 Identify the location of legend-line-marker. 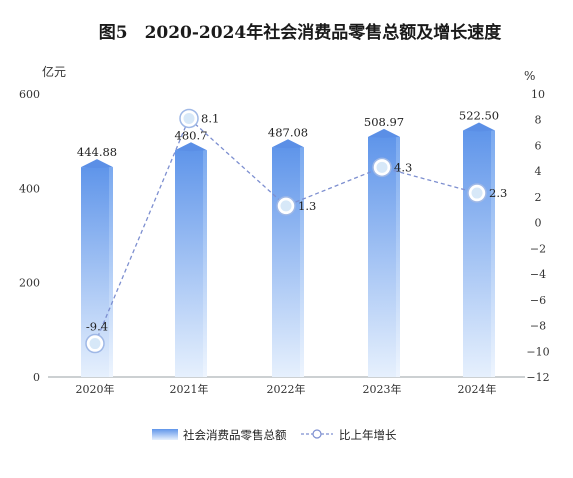
(317, 434).